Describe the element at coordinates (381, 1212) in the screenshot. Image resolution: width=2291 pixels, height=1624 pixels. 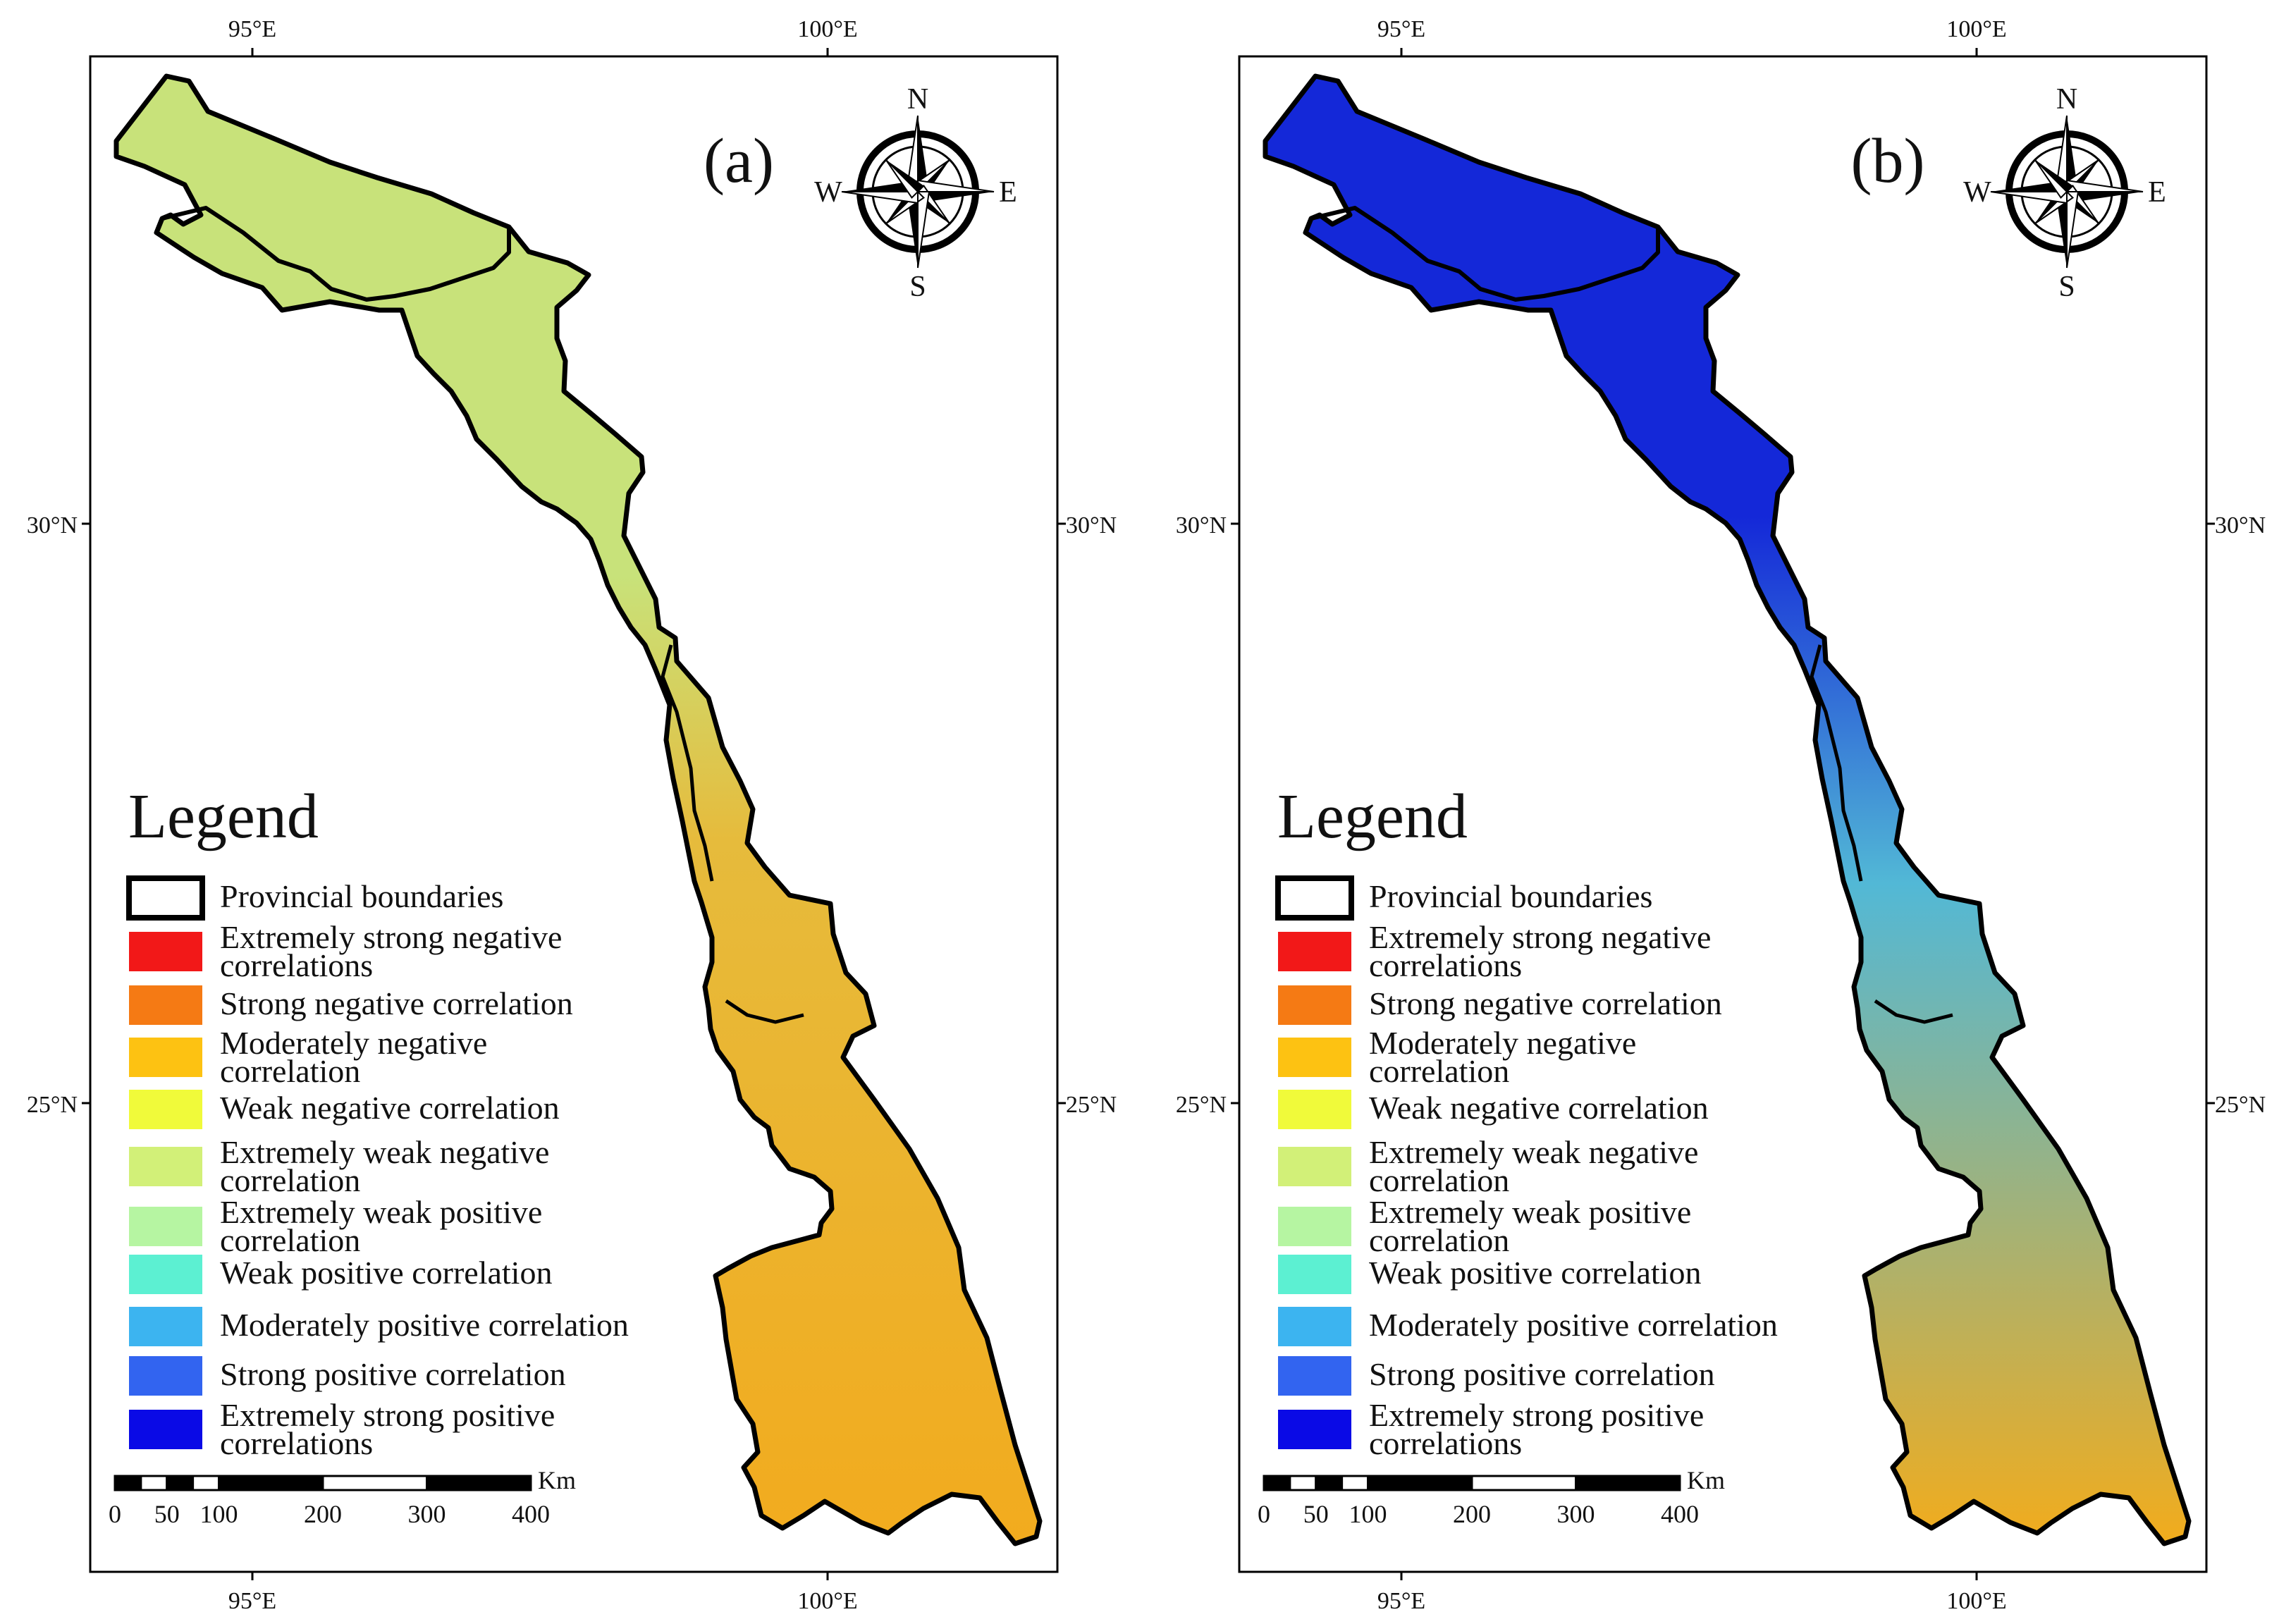
I see `legend-label: Extremely weak positive` at that location.